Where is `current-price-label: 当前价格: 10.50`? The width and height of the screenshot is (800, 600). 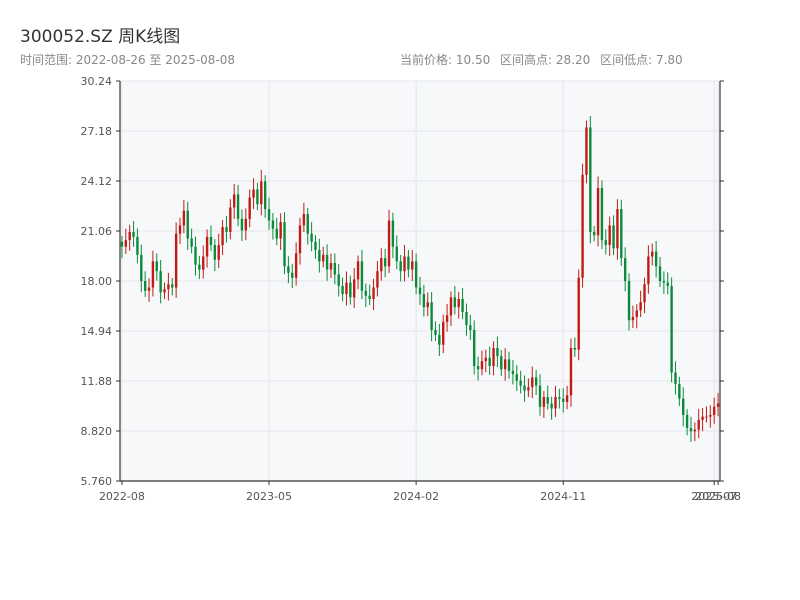
current-price-label: 当前价格: 10.50 is located at coordinates (445, 60).